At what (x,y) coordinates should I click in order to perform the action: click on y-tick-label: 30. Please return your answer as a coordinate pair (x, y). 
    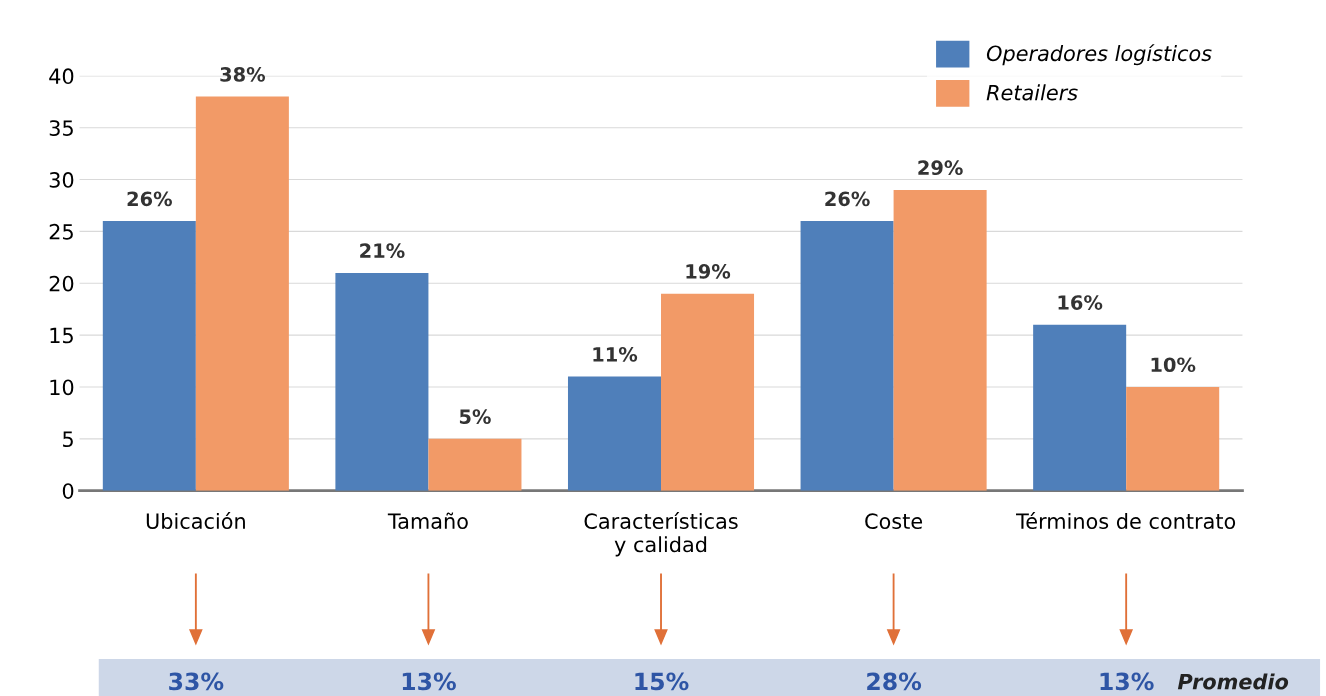
    Looking at the image, I should click on (61, 180).